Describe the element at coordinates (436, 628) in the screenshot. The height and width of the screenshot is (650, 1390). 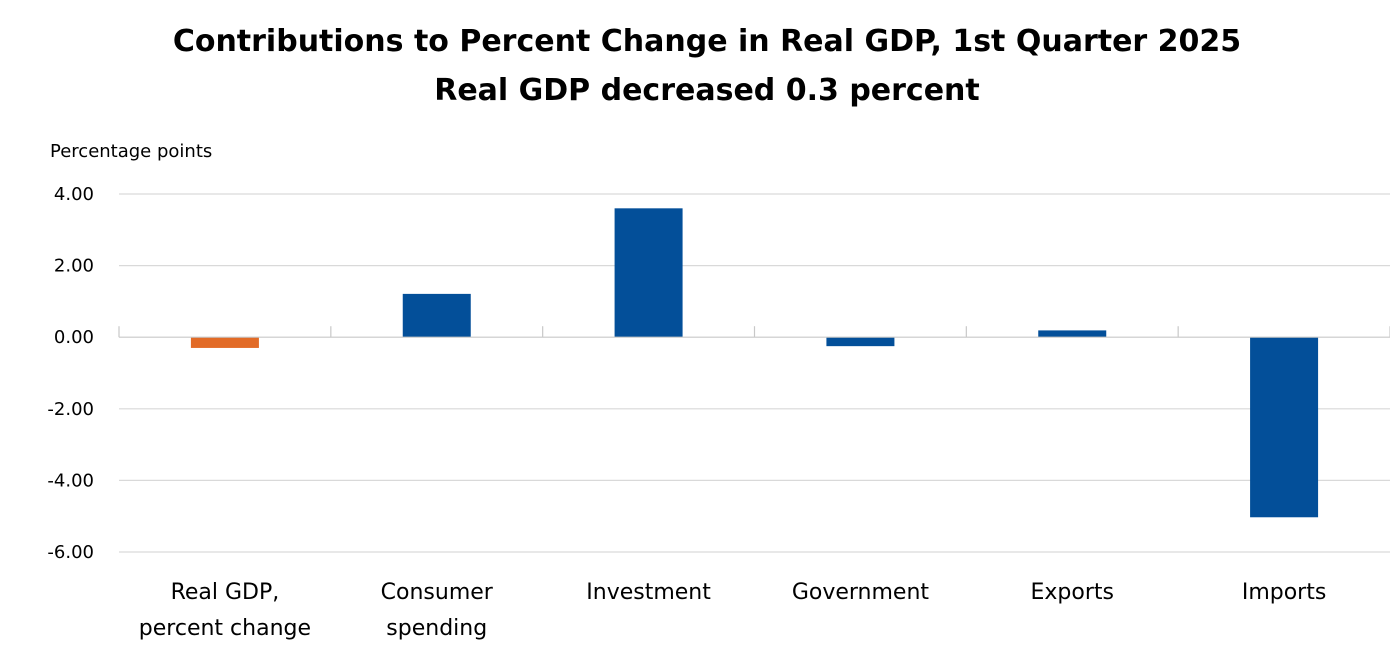
I see `category-label: spending` at that location.